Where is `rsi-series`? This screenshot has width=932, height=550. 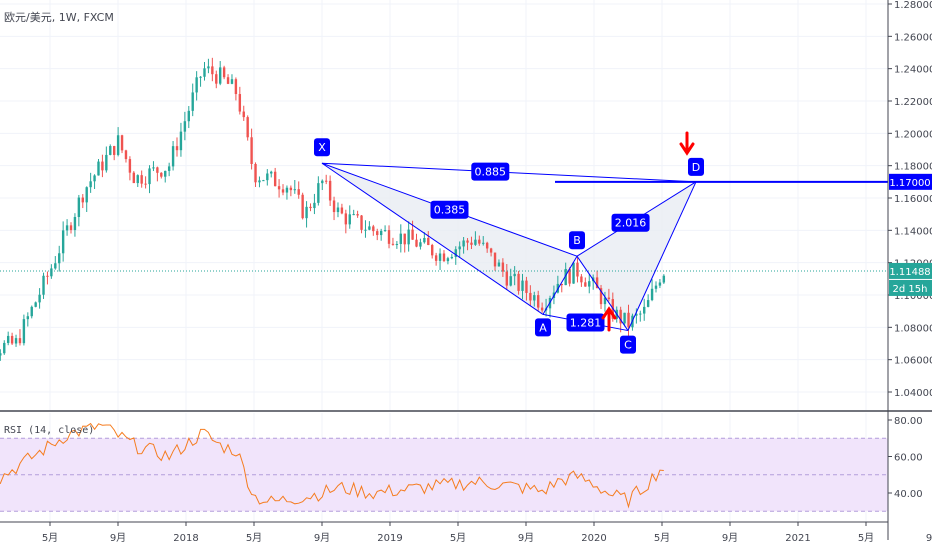 rsi-series is located at coordinates (332, 465).